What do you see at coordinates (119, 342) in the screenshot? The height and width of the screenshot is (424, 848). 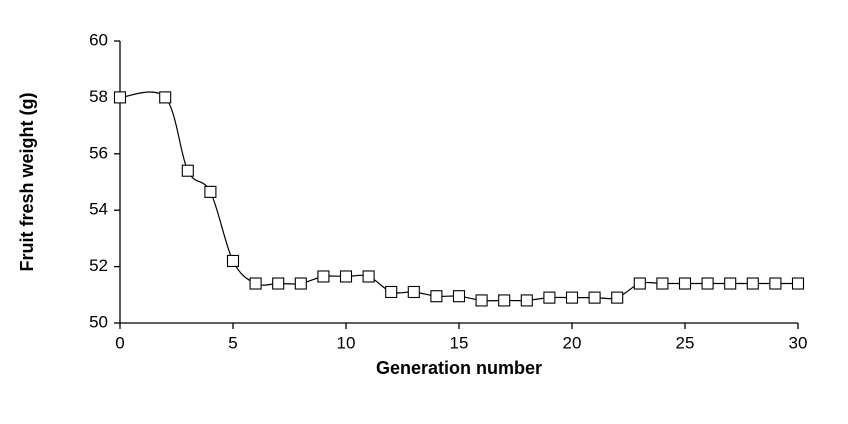 I see `x-tick-label: 0` at bounding box center [119, 342].